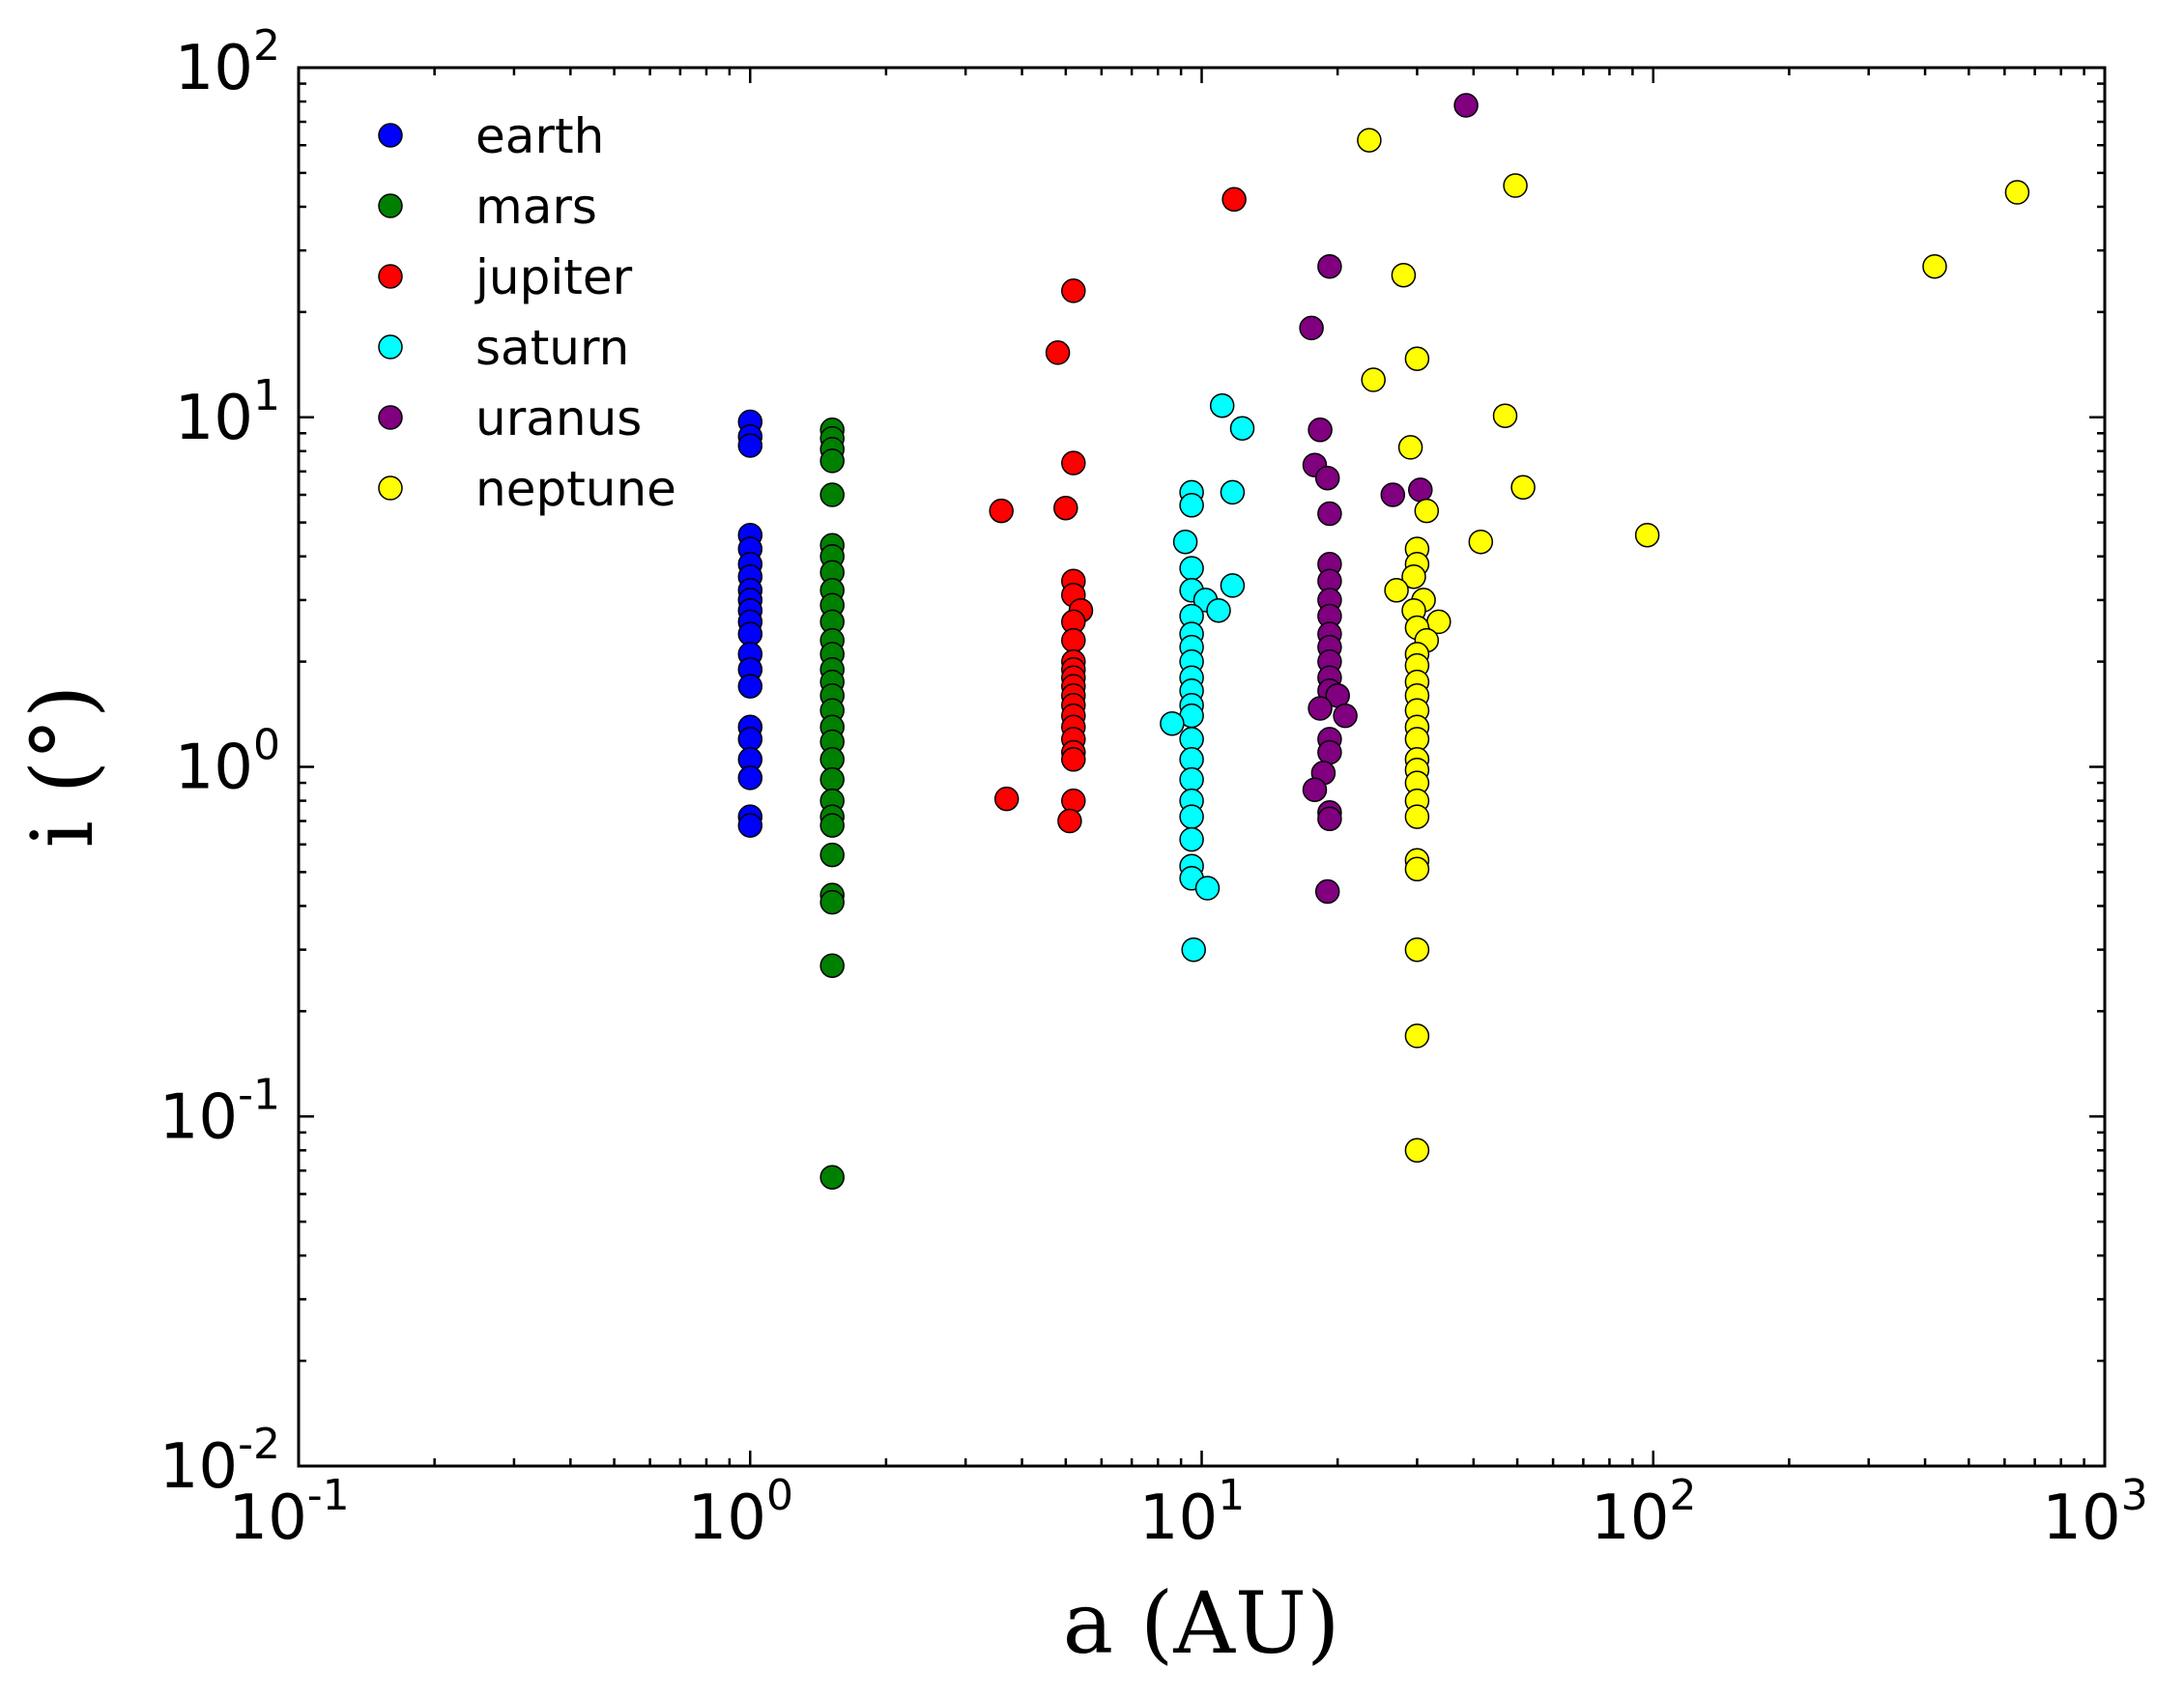 This screenshot has height=1698, width=2184. I want to click on x-tick-label: 10⁻¹, so click(289, 1512).